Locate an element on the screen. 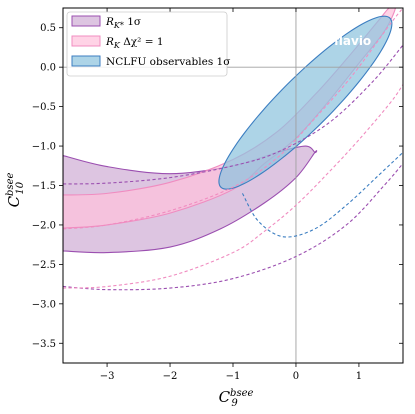  x-tick-label: −2 is located at coordinates (170, 376).